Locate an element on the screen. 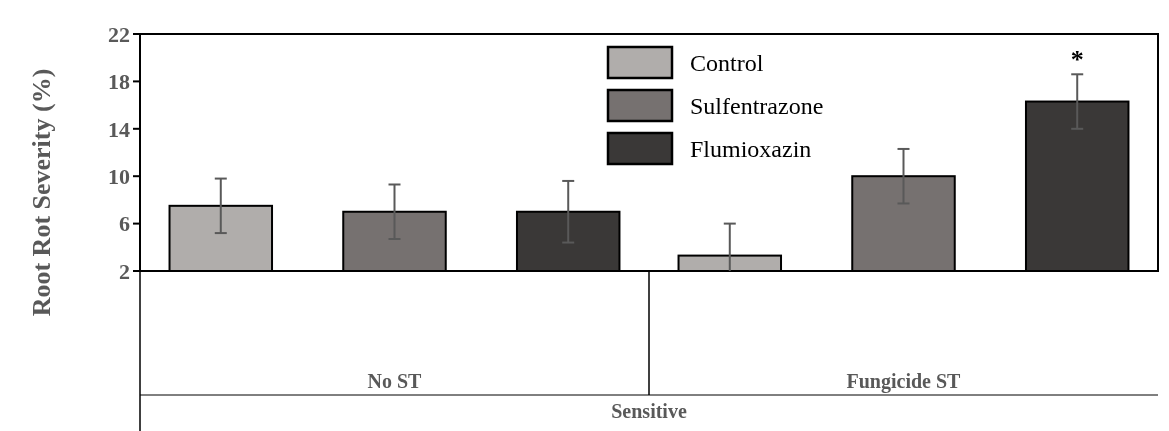  y-axis-title: Root Rot Severity (%) is located at coordinates (41, 192).